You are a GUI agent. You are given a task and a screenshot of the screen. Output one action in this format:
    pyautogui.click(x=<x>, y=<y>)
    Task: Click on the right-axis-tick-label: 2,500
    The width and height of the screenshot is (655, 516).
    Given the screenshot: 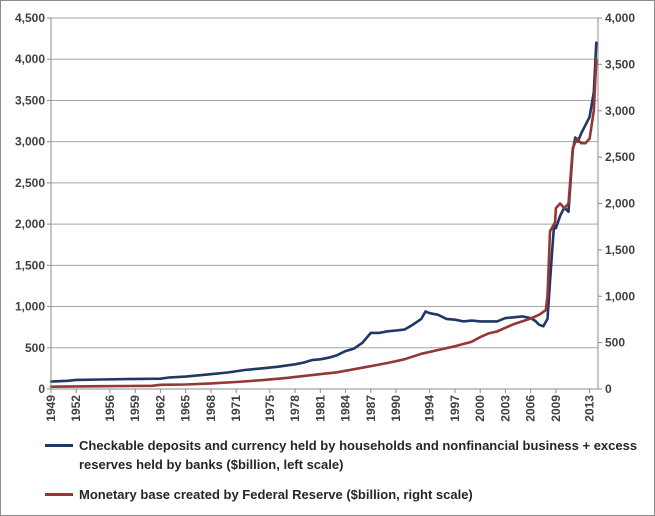 What is the action you would take?
    pyautogui.click(x=620, y=157)
    